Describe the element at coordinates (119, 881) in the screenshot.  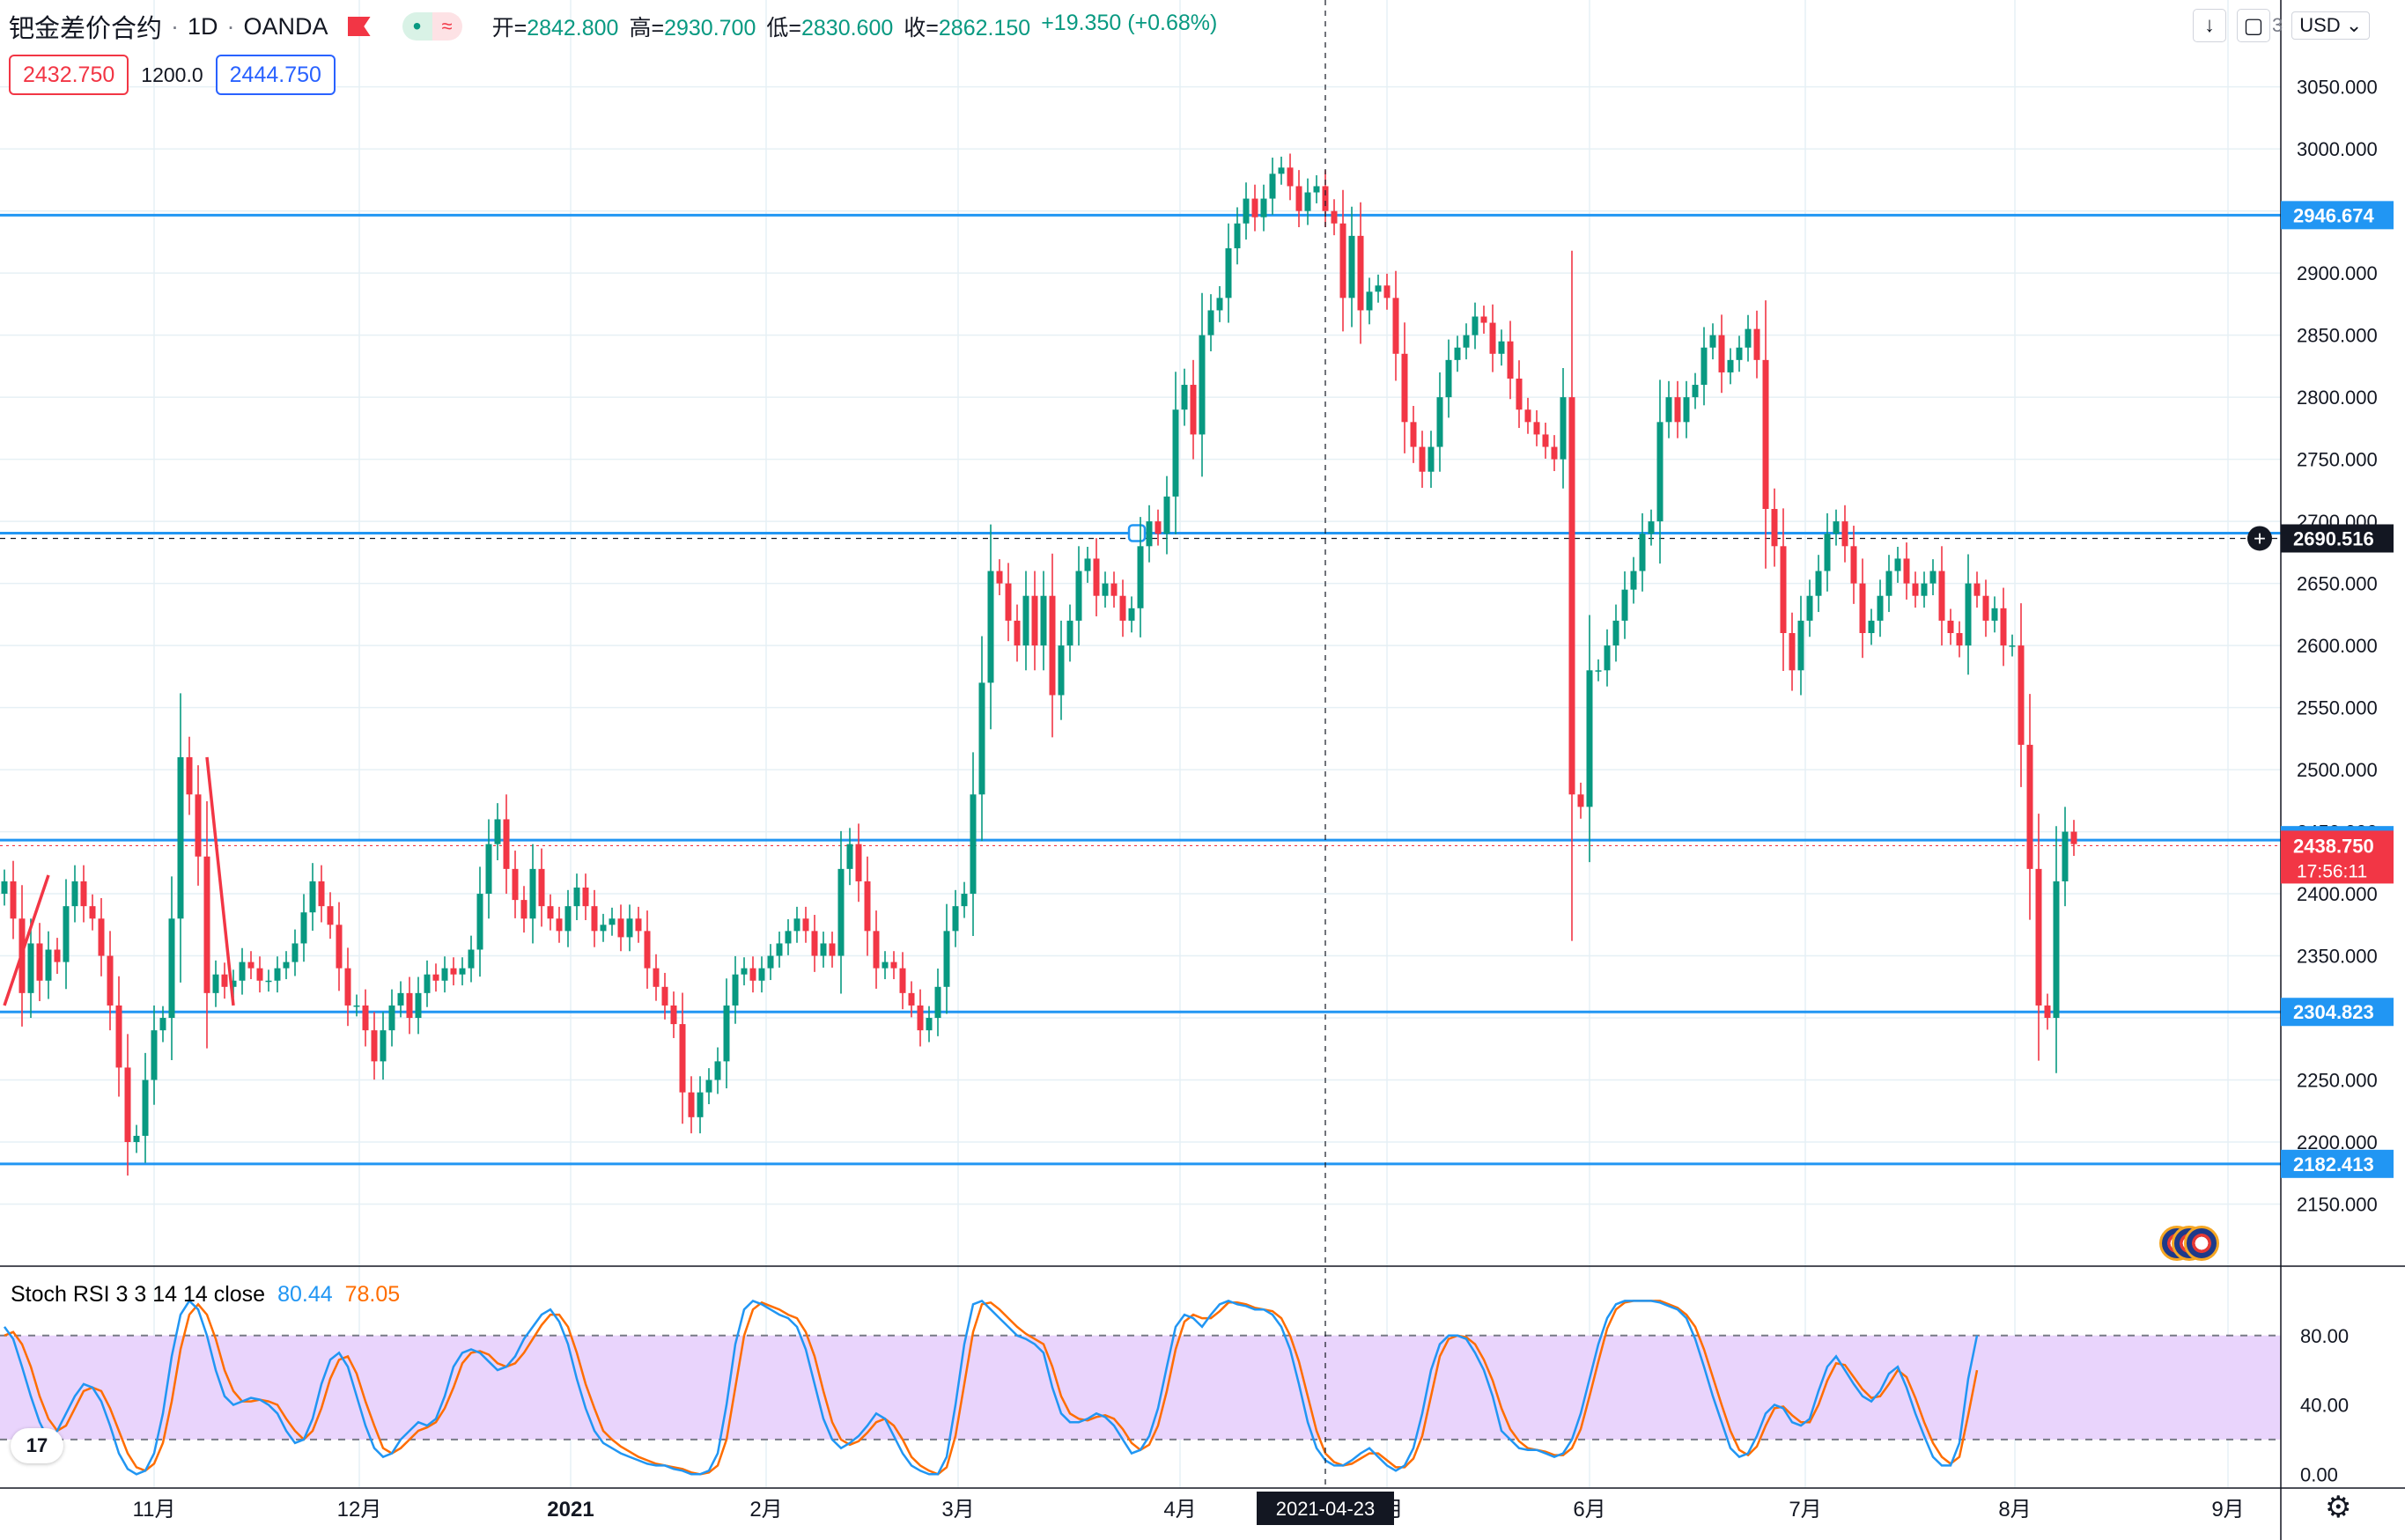
I see `trend-lines` at that location.